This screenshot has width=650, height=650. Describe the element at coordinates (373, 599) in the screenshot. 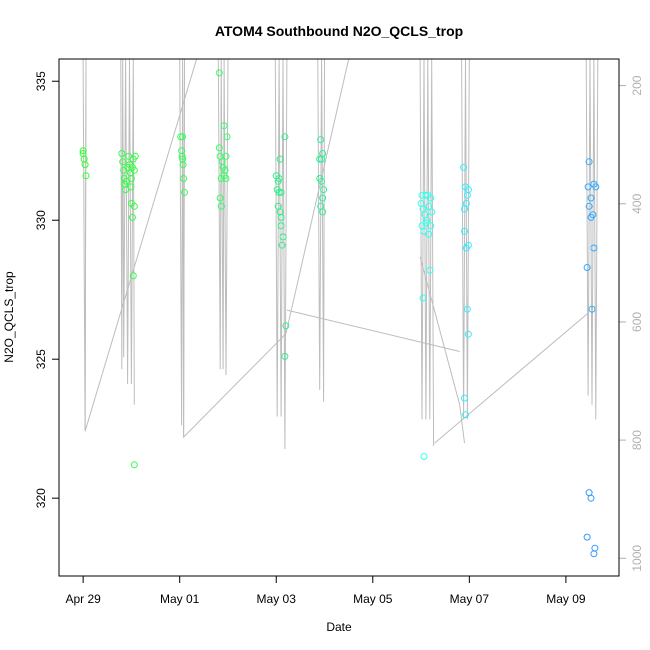

I see `x-tick-label: May 05` at that location.